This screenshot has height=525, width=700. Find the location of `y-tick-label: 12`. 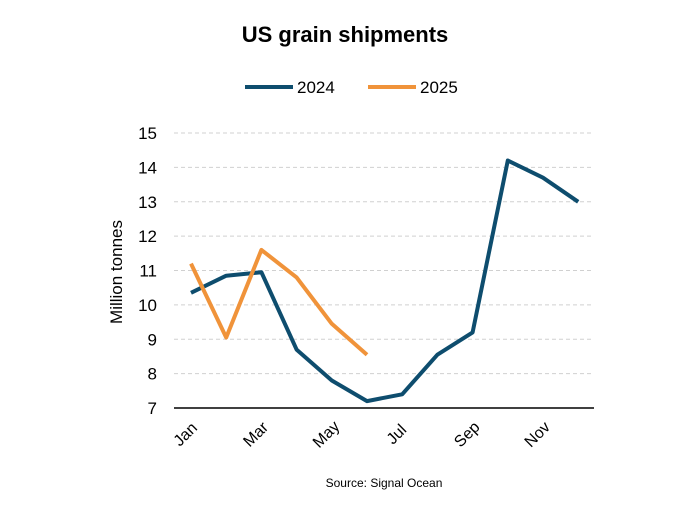

y-tick-label: 12 is located at coordinates (147, 236).